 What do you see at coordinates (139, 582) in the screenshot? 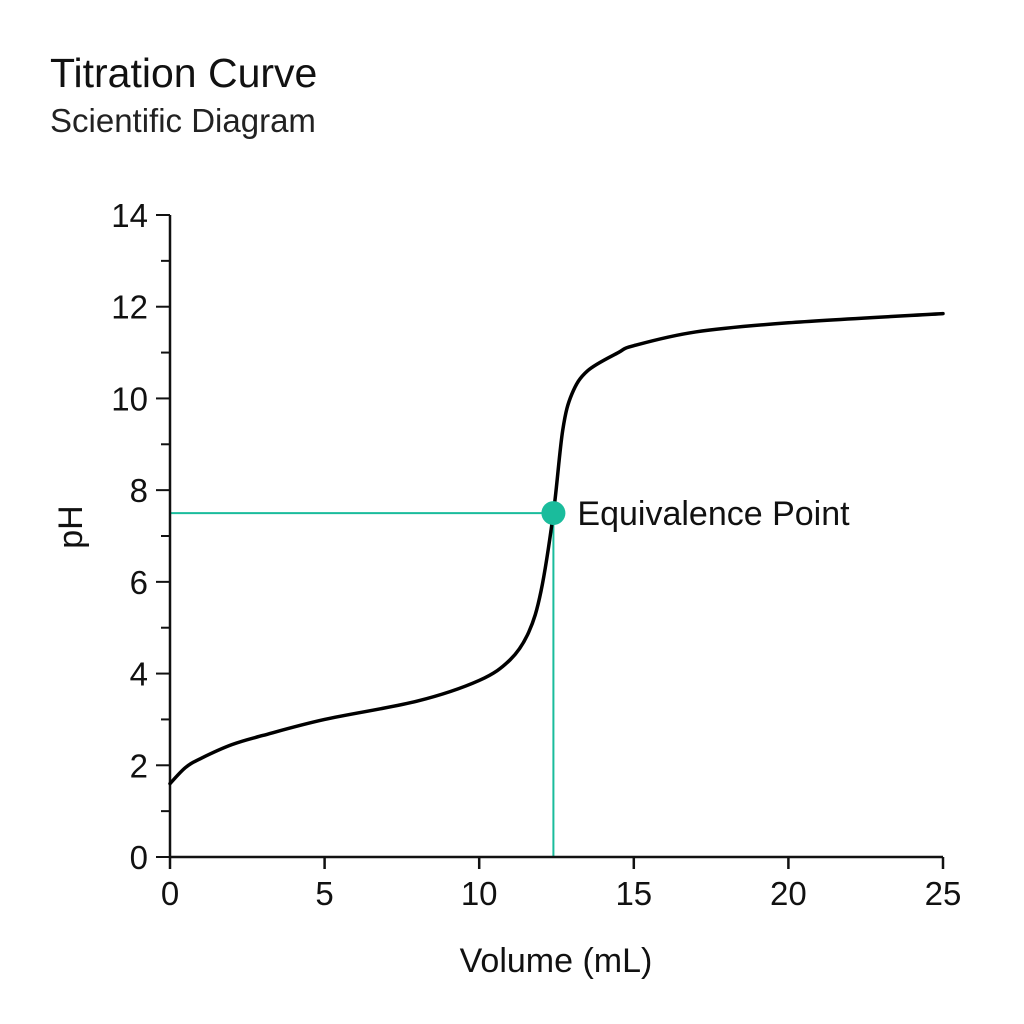
I see `y-tick-label: 6` at bounding box center [139, 582].